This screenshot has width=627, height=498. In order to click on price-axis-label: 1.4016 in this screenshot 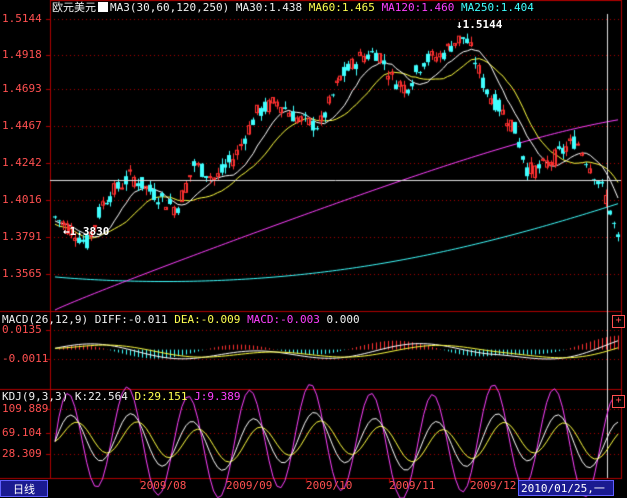, I will do `click(22, 199)`.